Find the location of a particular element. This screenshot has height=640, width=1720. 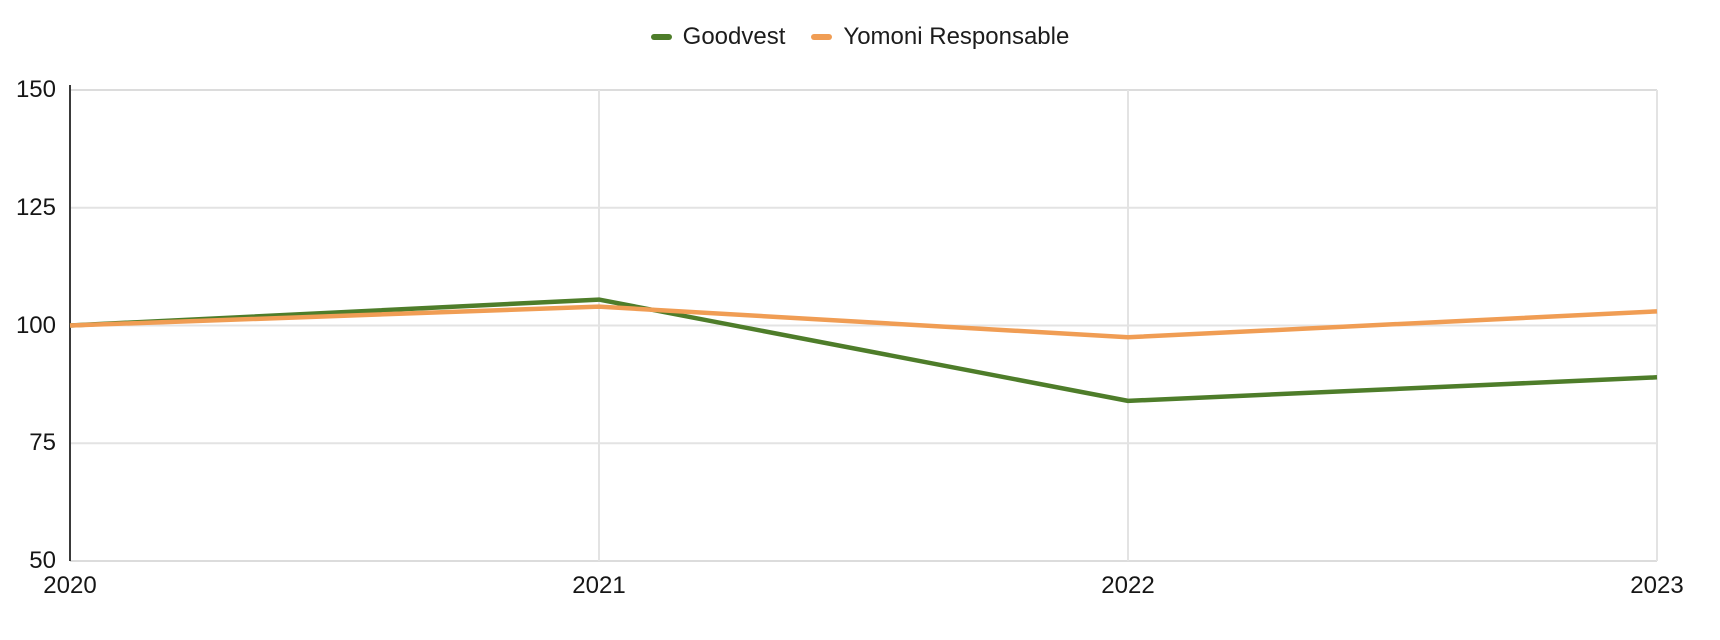

legend-item-goodvest: Goodvest is located at coordinates (718, 37).